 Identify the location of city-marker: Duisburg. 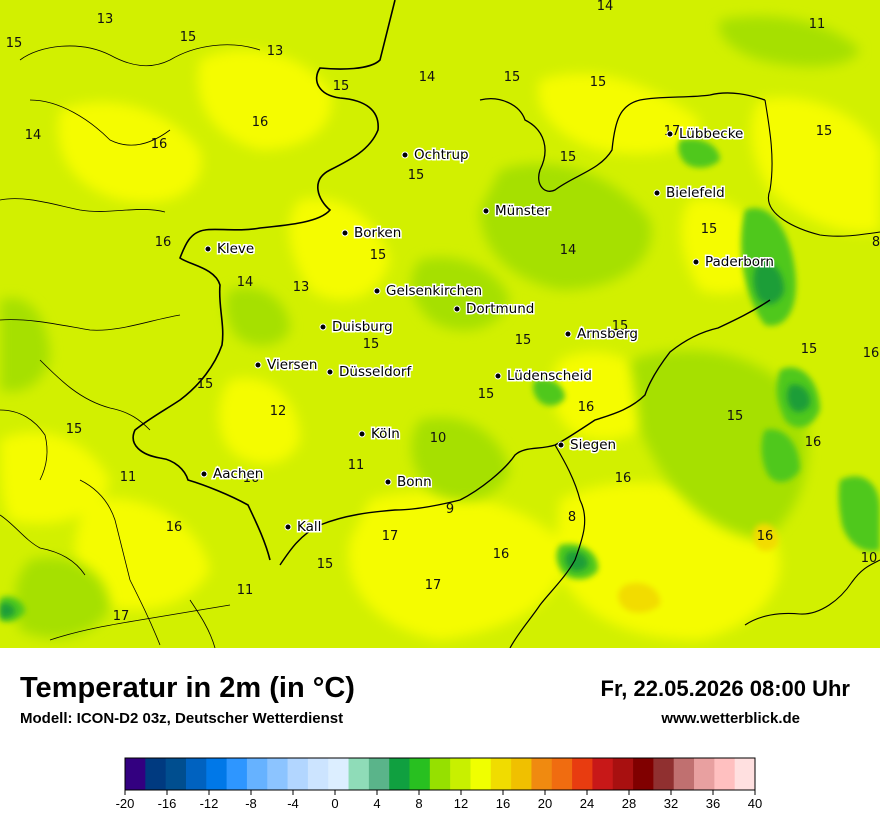
(356, 327).